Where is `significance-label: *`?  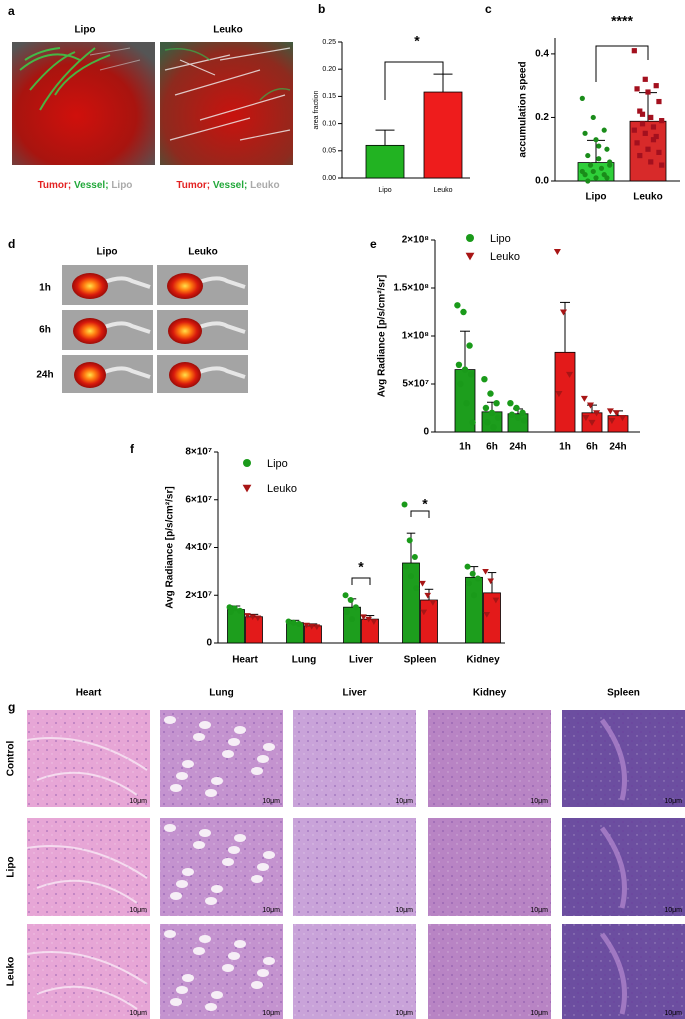
significance-label: * is located at coordinates (425, 504).